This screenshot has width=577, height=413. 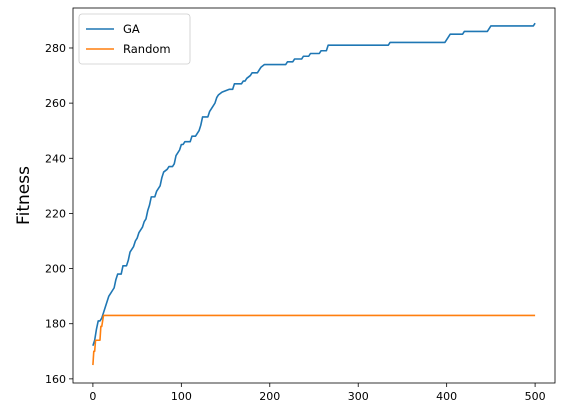 I want to click on x-tick-label: 300, so click(x=358, y=396).